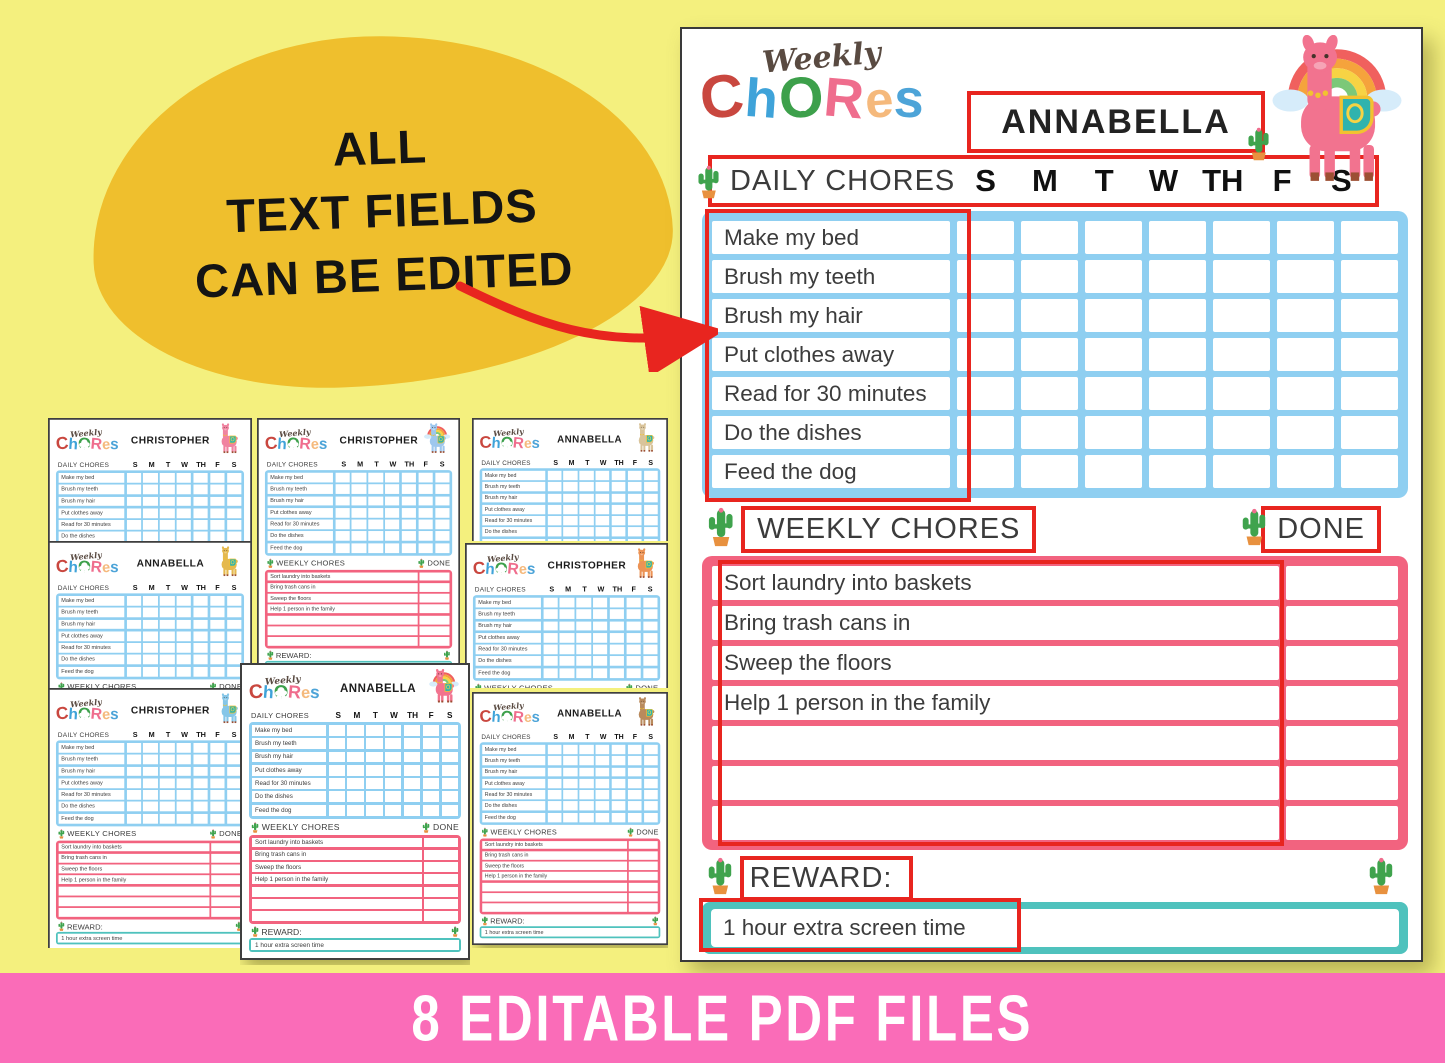  I want to click on reward-value-field: 1 hour extra screen time, so click(1055, 928).